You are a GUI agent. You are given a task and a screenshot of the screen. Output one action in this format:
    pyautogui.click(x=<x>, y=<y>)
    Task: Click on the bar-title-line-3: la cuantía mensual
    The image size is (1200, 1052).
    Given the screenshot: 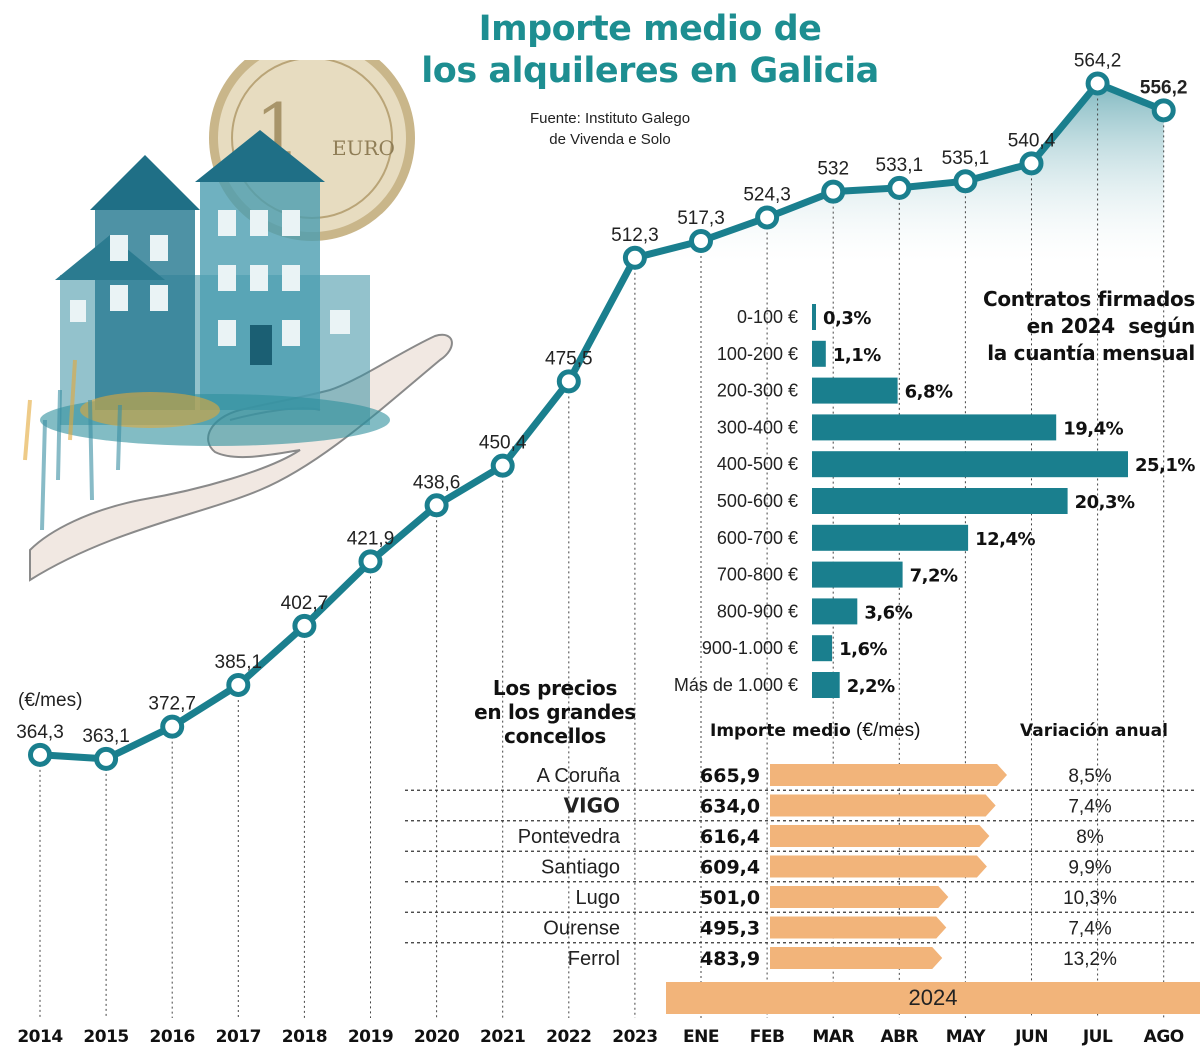 What is the action you would take?
    pyautogui.click(x=1091, y=353)
    